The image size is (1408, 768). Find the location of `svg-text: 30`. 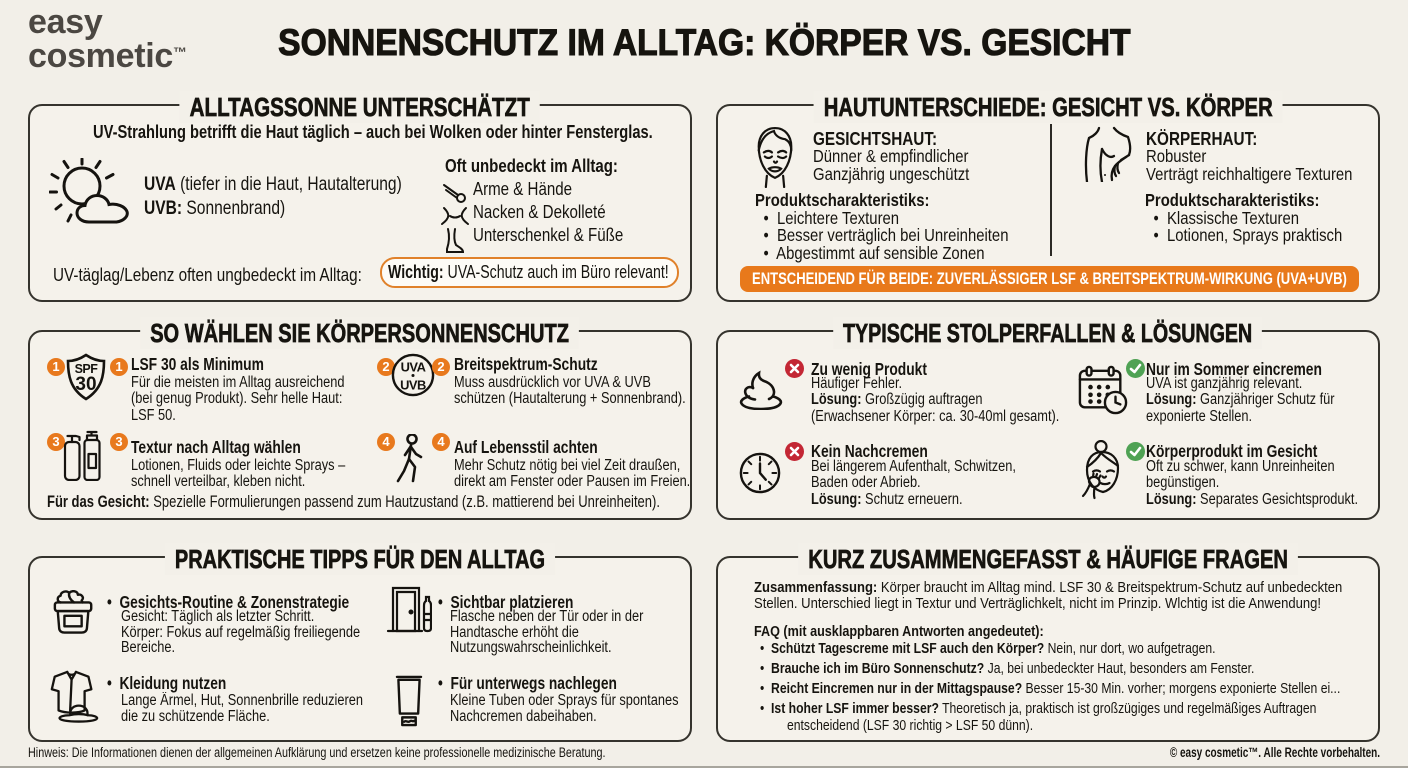

svg-text: 30 is located at coordinates (85, 384).